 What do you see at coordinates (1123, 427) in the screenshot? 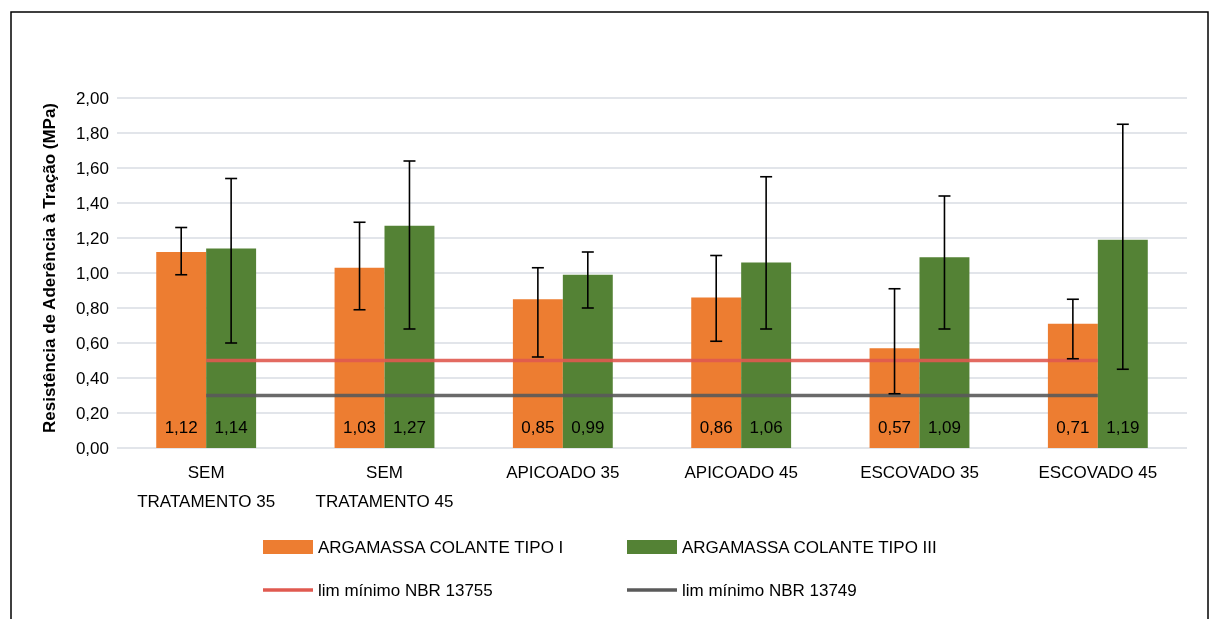
I see `data-label: 1,19` at bounding box center [1123, 427].